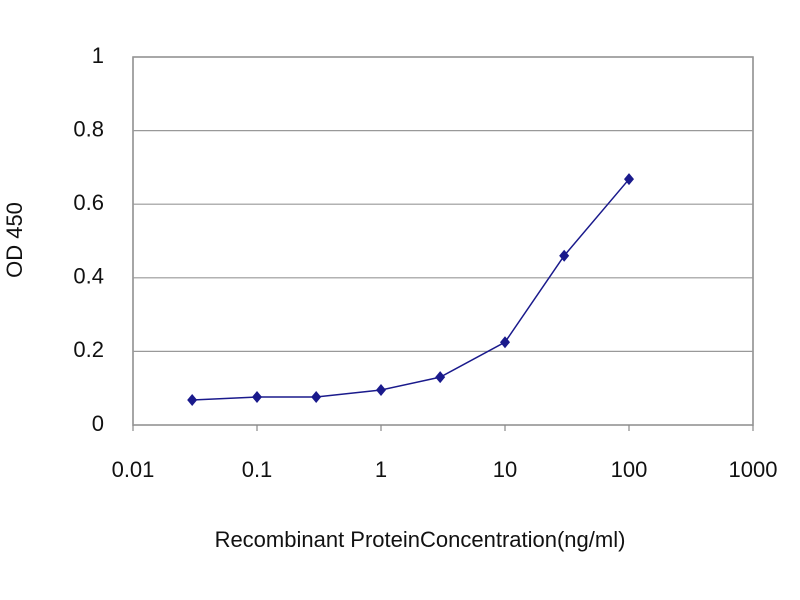  I want to click on y-tick-label: 0.4, so click(88, 276).